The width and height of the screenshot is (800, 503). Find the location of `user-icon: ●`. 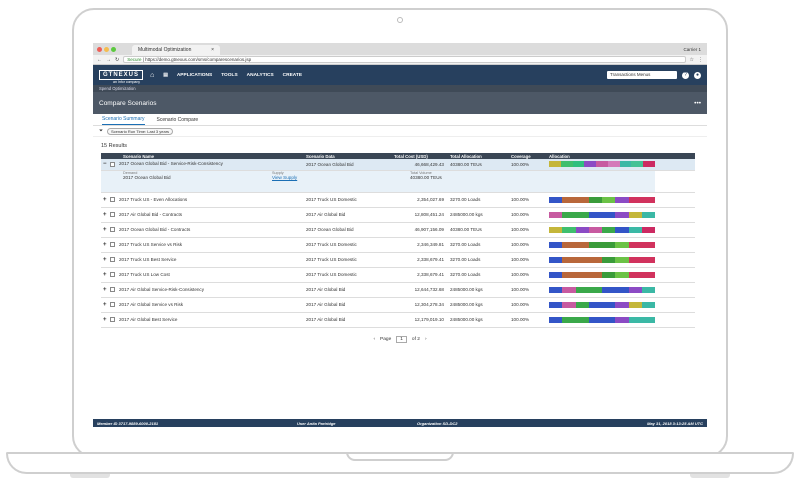

user-icon: ● is located at coordinates (697, 75).